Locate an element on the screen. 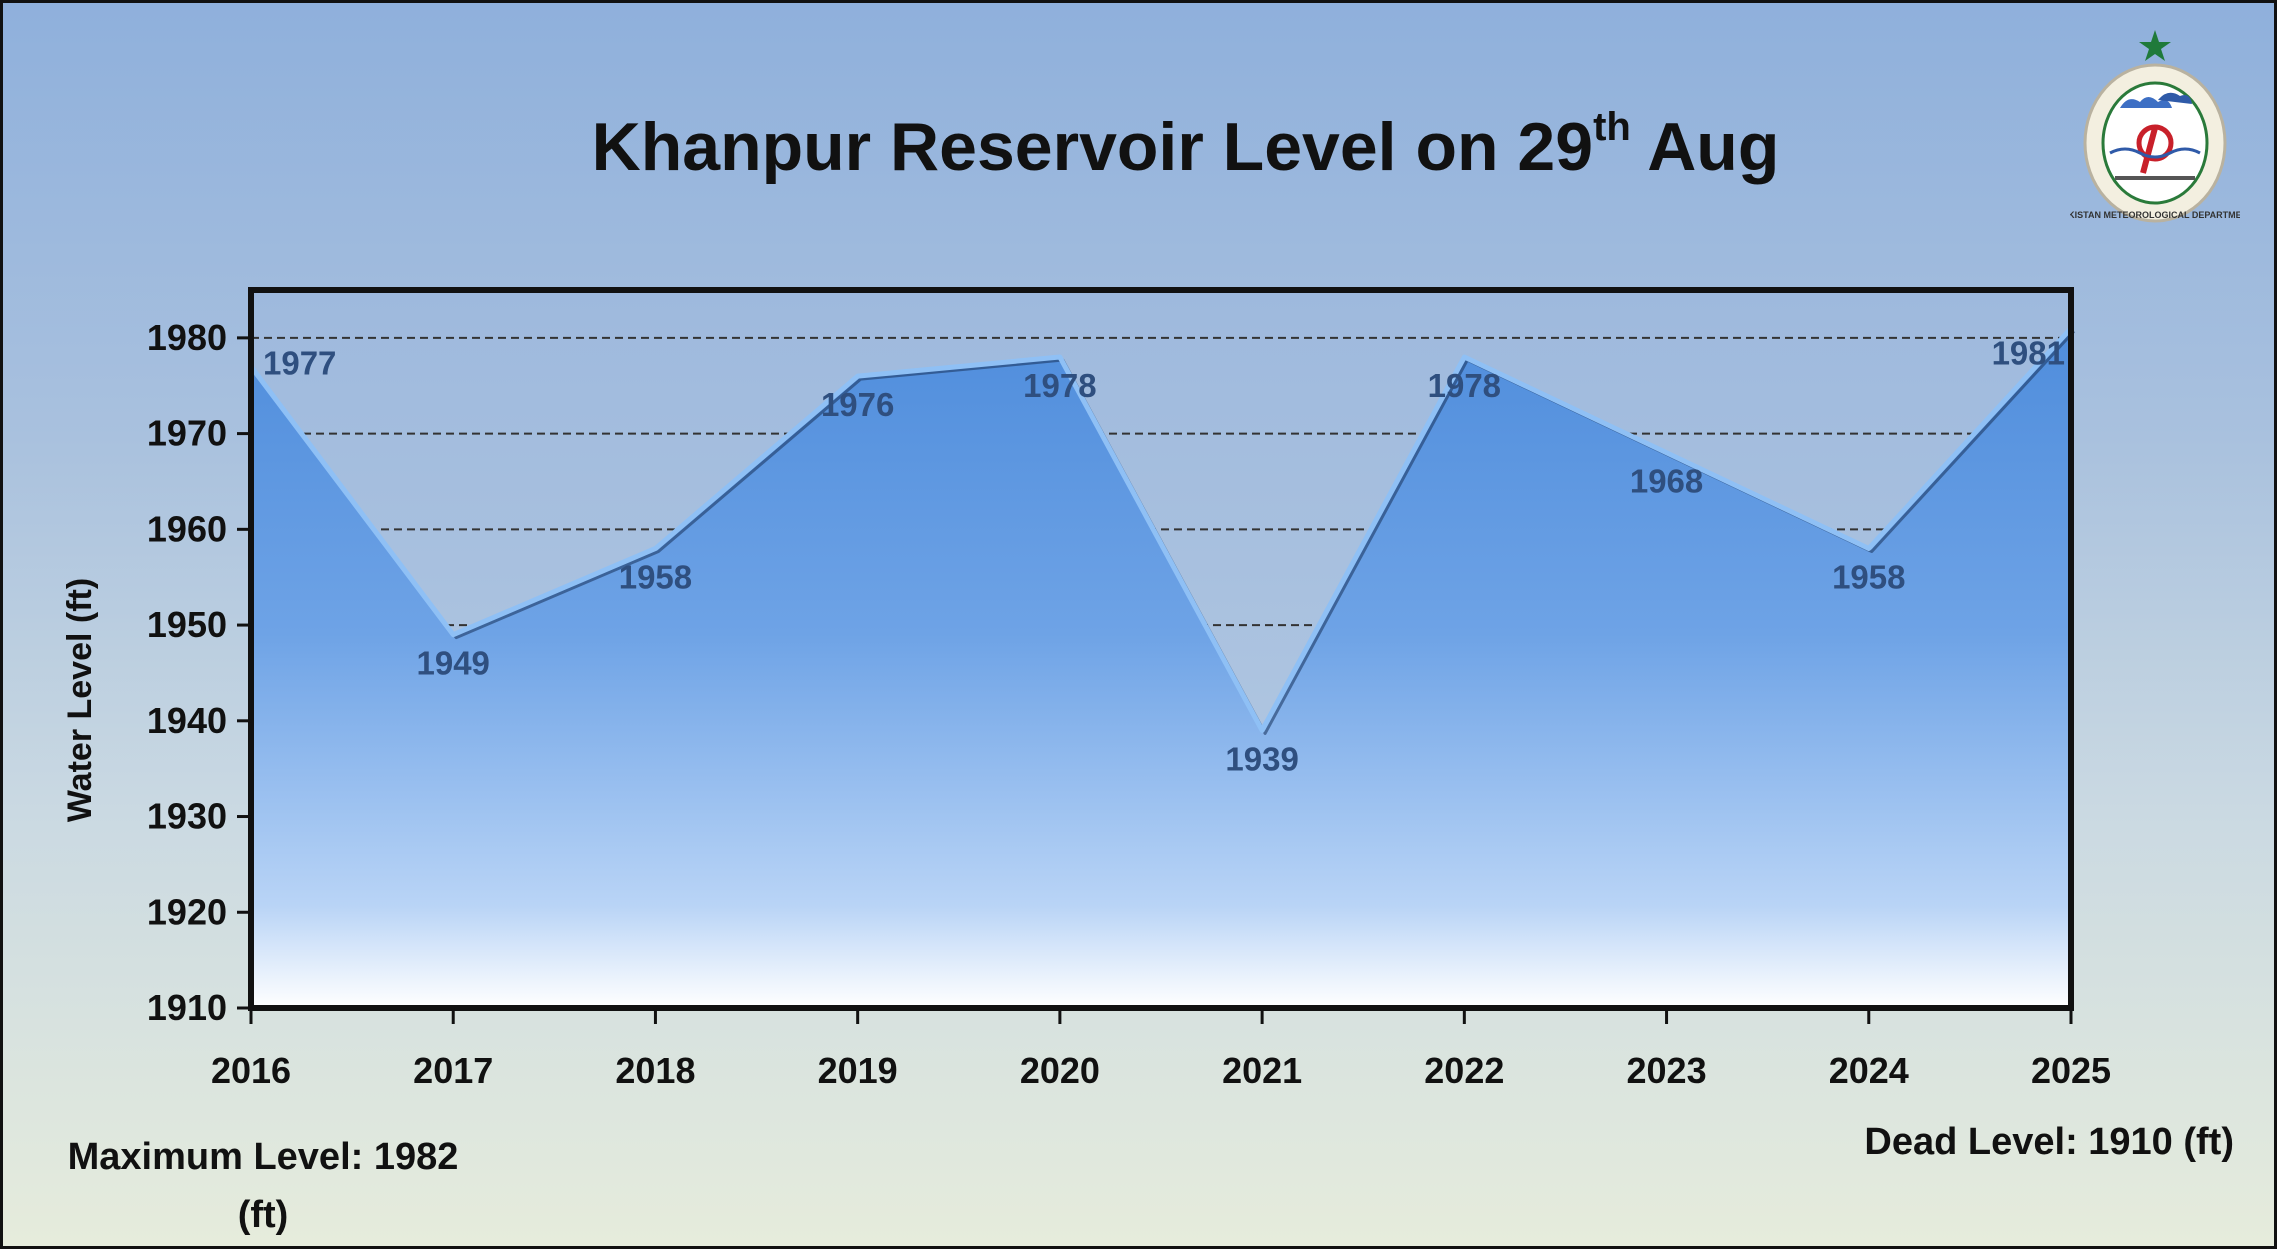 This screenshot has height=1249, width=2277. chart-title: Khanpur Reservoir Level on 29th Aug is located at coordinates (1138, 145).